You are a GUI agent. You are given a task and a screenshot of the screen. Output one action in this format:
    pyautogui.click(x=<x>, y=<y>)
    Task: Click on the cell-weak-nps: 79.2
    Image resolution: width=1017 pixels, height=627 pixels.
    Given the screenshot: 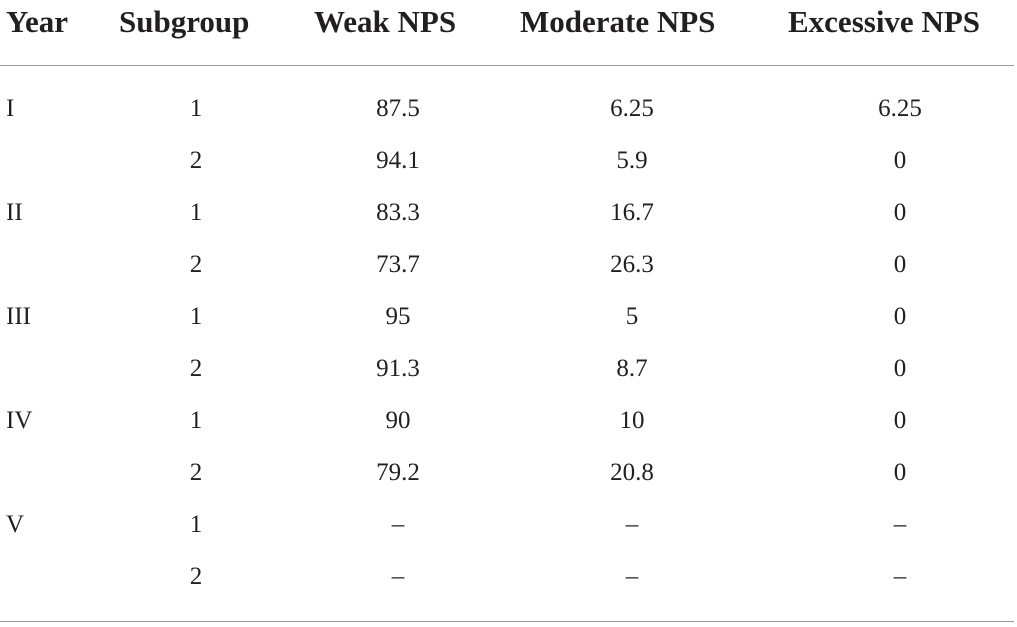 What is the action you would take?
    pyautogui.click(x=398, y=472)
    